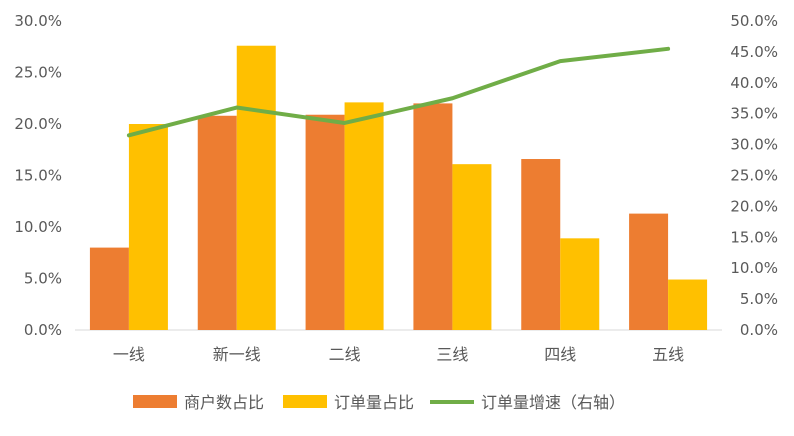  I want to click on left-tick-label: 15.0%, so click(38, 176).